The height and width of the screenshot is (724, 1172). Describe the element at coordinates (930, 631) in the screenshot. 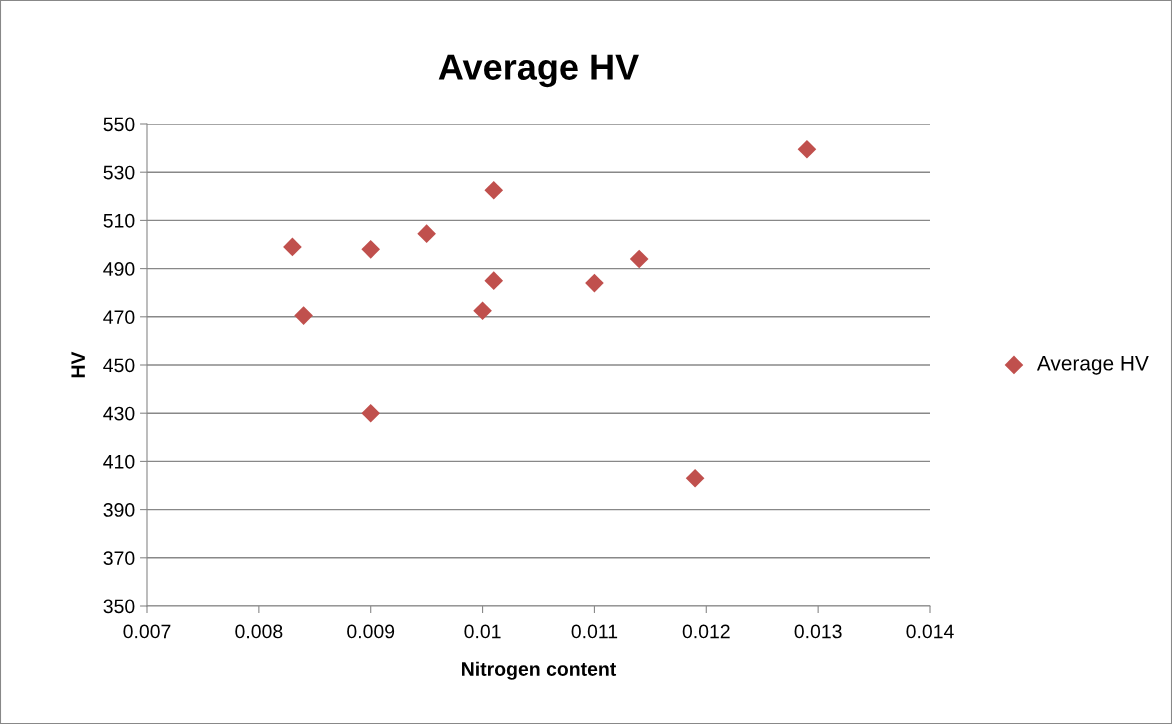

I see `x-tick-label: 0.014` at that location.